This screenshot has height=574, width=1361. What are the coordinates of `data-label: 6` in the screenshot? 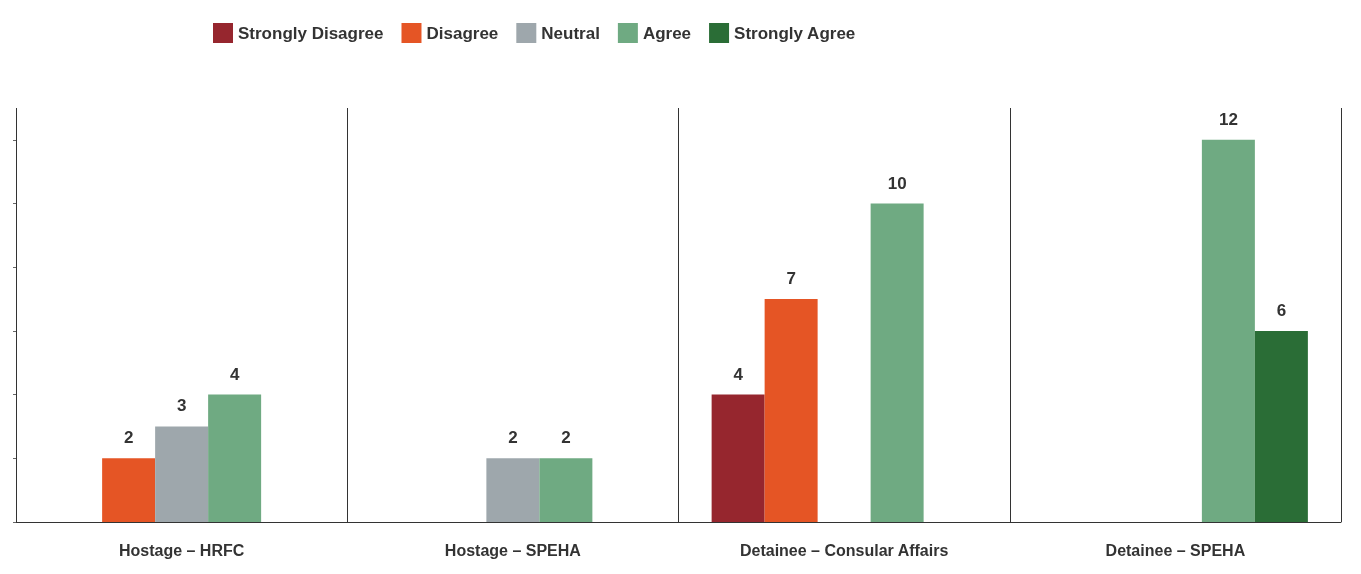 It's located at (1281, 310).